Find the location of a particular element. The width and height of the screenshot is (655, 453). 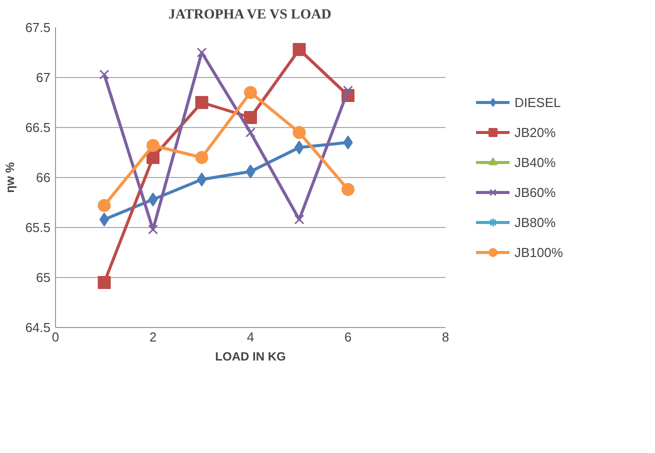

x-tick-label: 4 is located at coordinates (250, 337).